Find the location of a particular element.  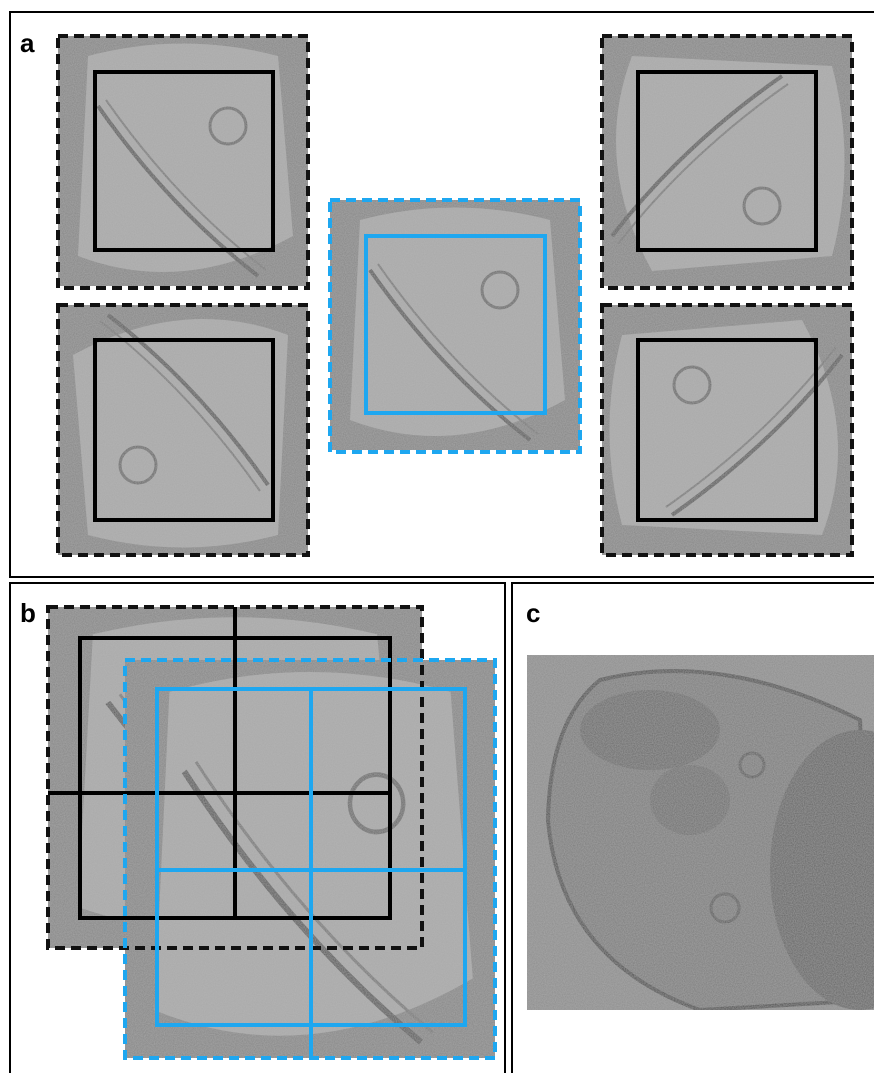

panel-label: c is located at coordinates (533, 613).